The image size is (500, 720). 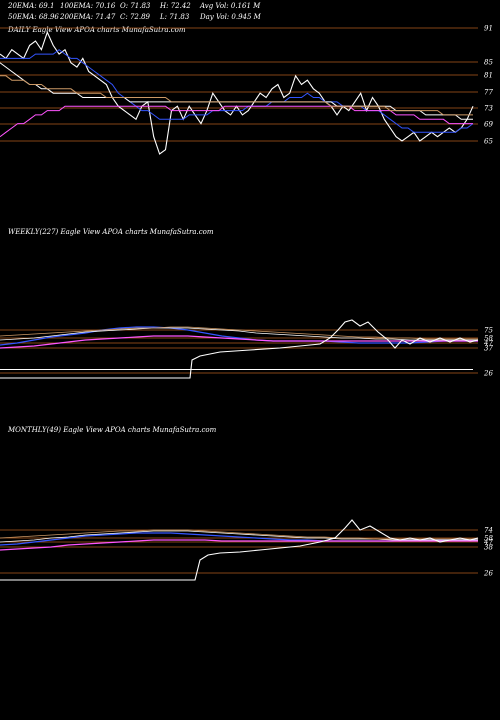 I want to click on daily-series-20ema, so click(x=237, y=91).